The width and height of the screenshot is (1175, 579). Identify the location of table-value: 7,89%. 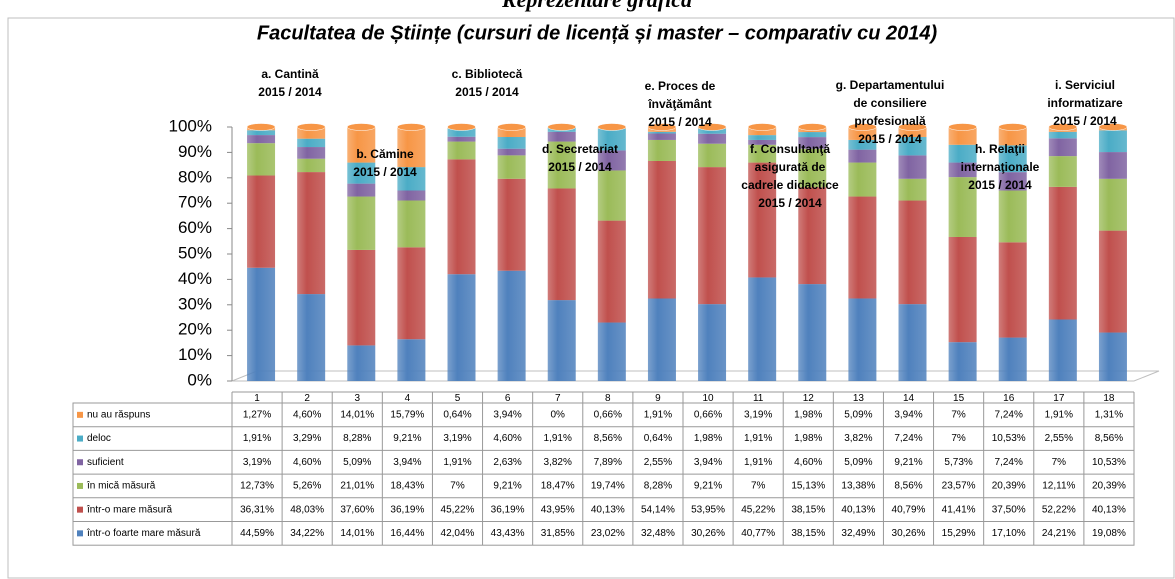
(608, 462).